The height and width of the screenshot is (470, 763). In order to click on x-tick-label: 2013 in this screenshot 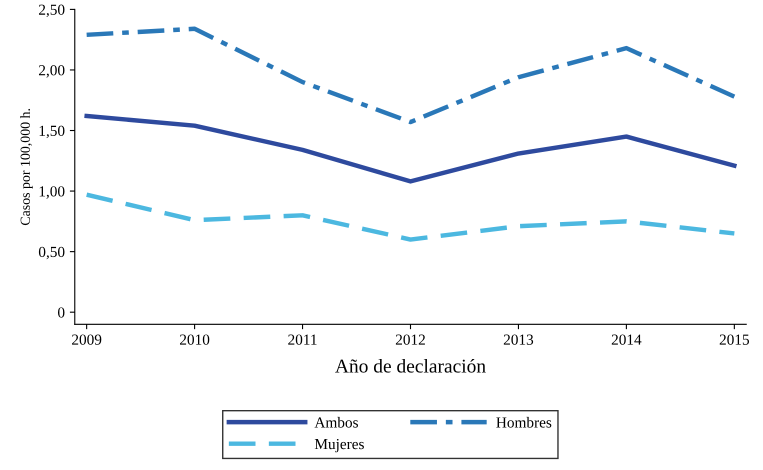, I will do `click(519, 339)`.